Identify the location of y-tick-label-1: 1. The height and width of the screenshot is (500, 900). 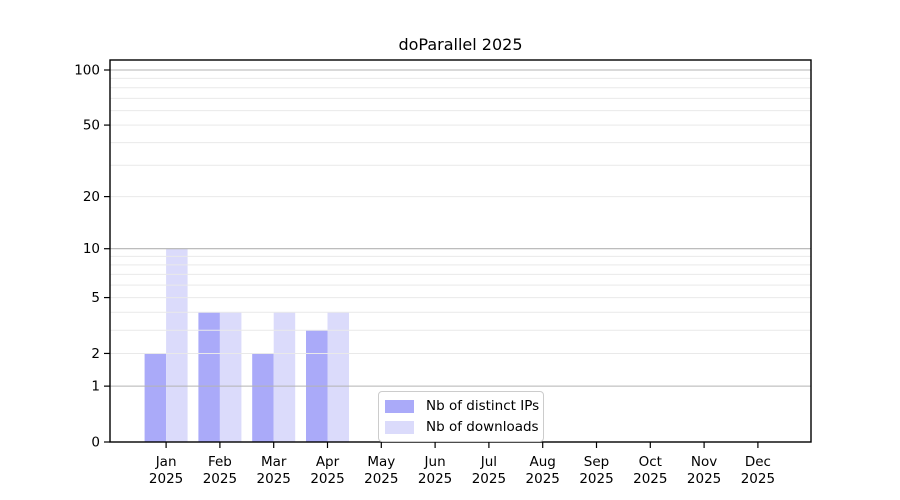
(95, 387).